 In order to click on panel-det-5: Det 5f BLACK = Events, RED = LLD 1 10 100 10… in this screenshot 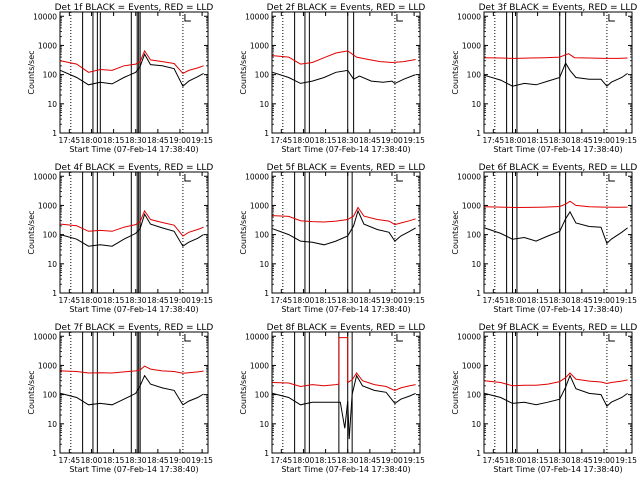, I will do `click(332, 238)`.